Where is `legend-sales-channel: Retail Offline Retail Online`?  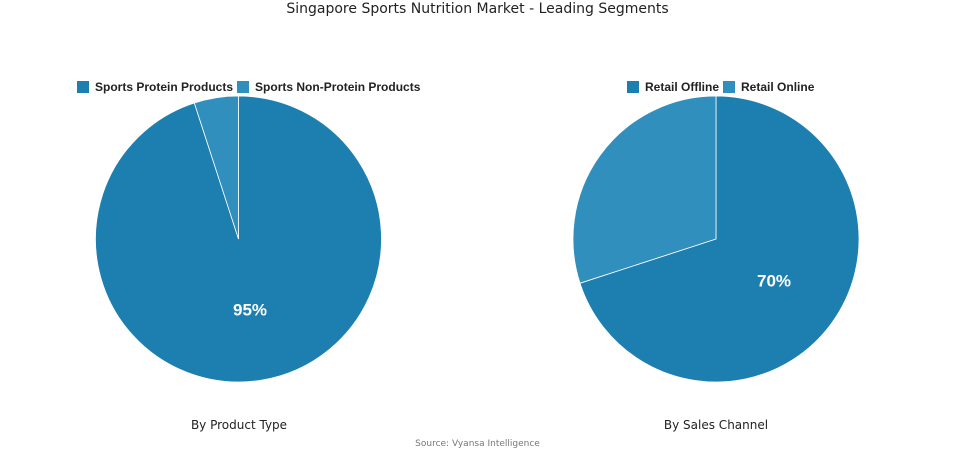
legend-sales-channel: Retail Offline Retail Online is located at coordinates (722, 87).